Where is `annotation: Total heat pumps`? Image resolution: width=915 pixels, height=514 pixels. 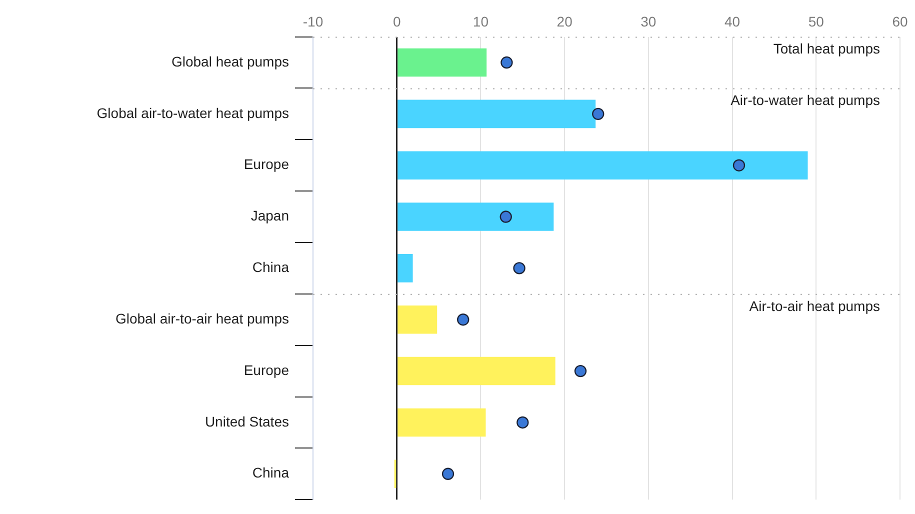 annotation: Total heat pumps is located at coordinates (826, 48).